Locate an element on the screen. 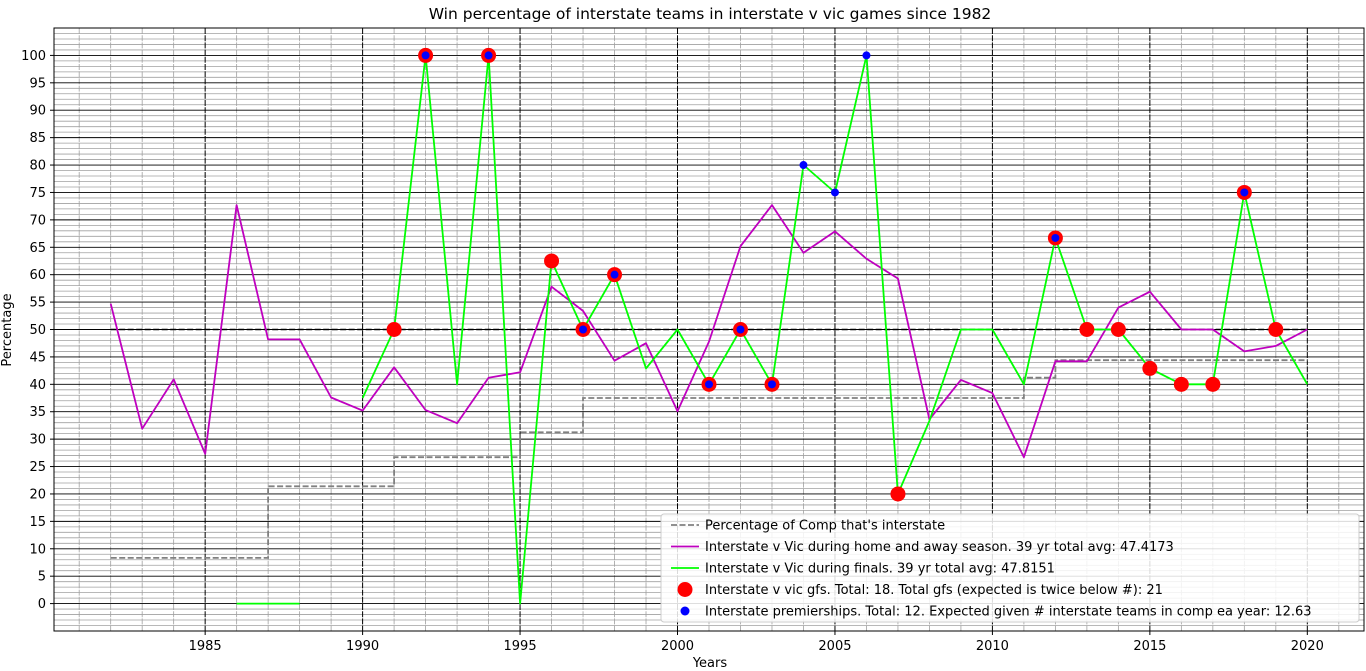 The width and height of the screenshot is (1366, 671). legend-box is located at coordinates (1010, 568).